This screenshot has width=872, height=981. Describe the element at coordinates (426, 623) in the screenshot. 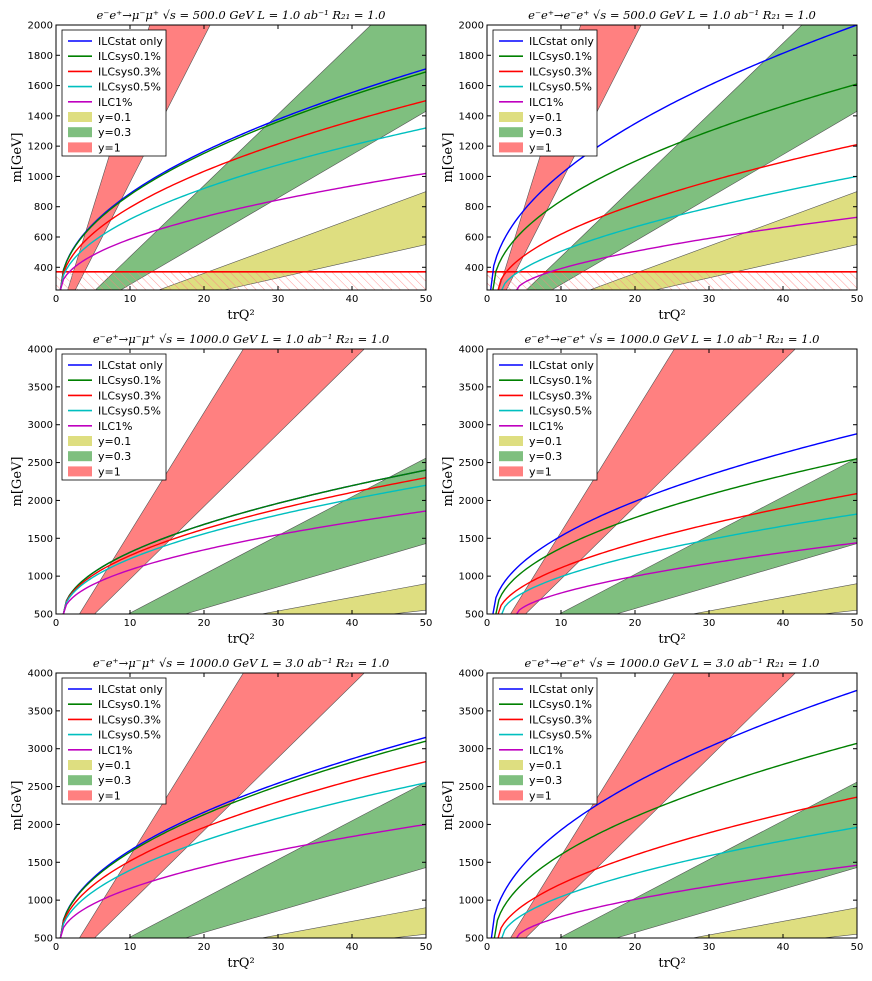

I see `x-tick-label: 50` at that location.